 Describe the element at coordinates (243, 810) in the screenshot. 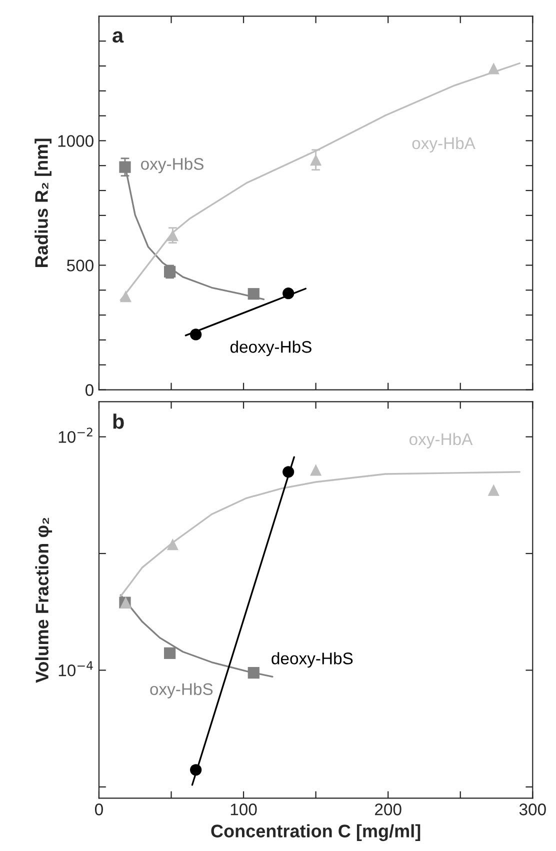

I see `x-tick-label: 100` at that location.